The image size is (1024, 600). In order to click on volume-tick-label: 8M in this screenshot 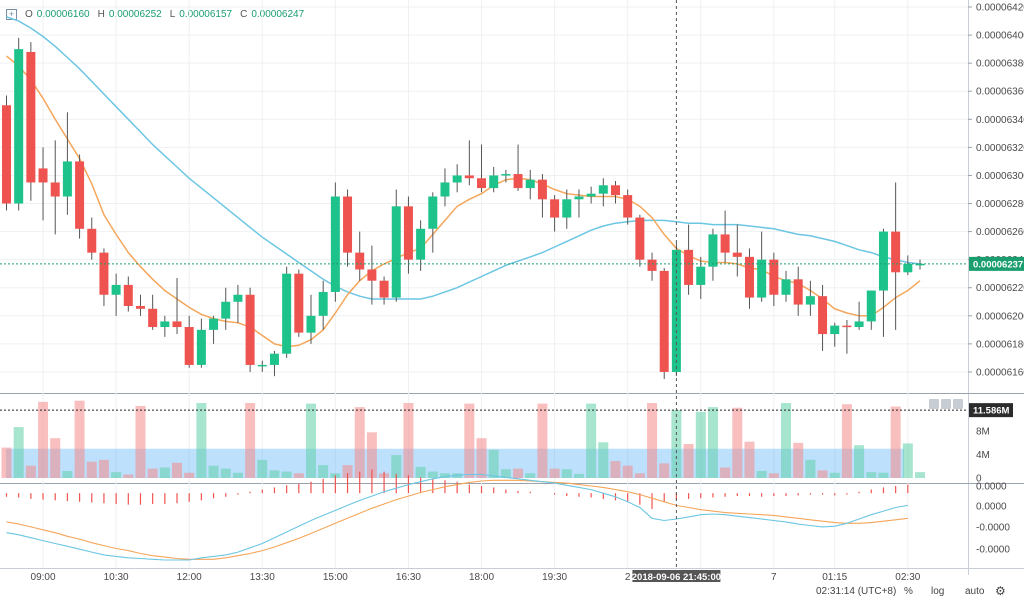, I will do `click(983, 432)`.